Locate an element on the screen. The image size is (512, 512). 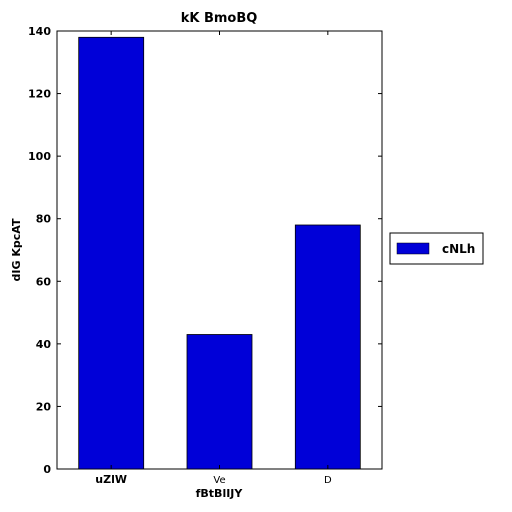
y-tick-label: 60 is located at coordinates (44, 281).